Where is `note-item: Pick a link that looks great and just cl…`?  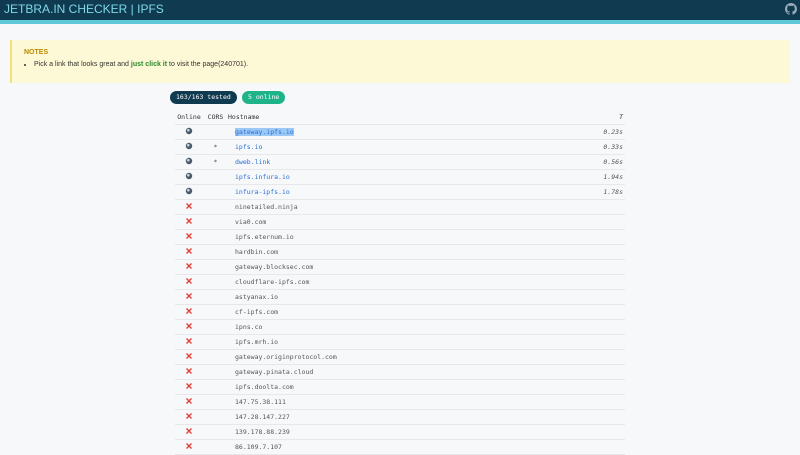
note-item: Pick a link that looks great and just cl… is located at coordinates (141, 64).